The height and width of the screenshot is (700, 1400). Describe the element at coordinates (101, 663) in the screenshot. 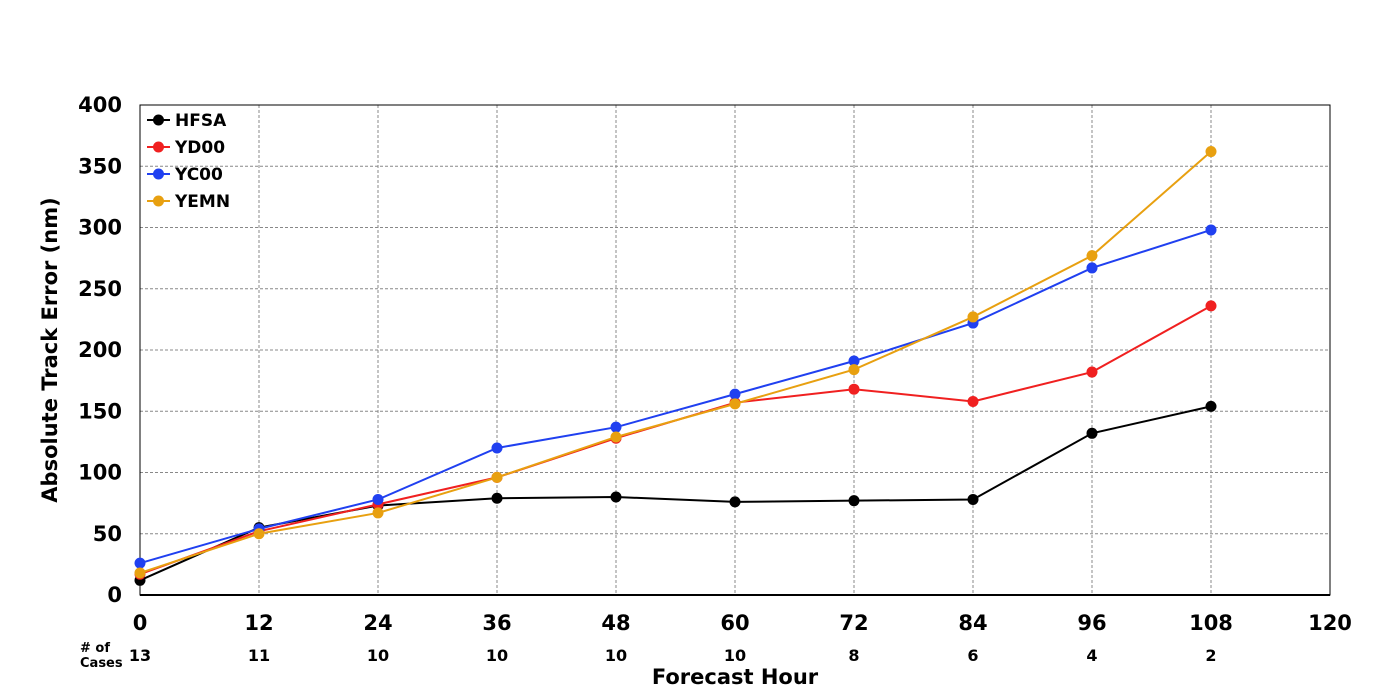

I see `cases-row-label: Cases` at that location.